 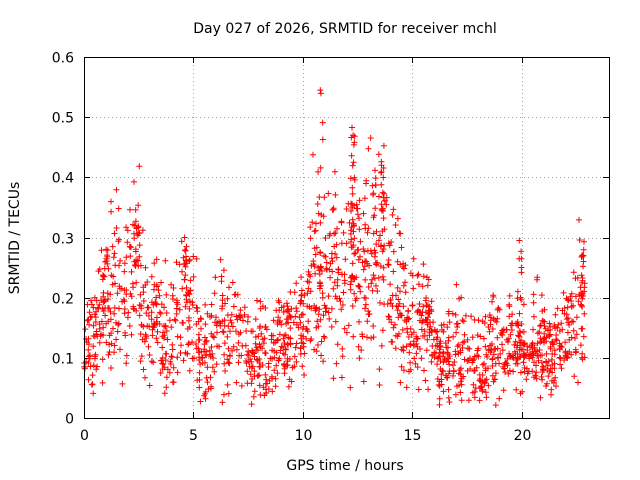 I want to click on y-tick-label: 0.3, so click(x=63, y=240).